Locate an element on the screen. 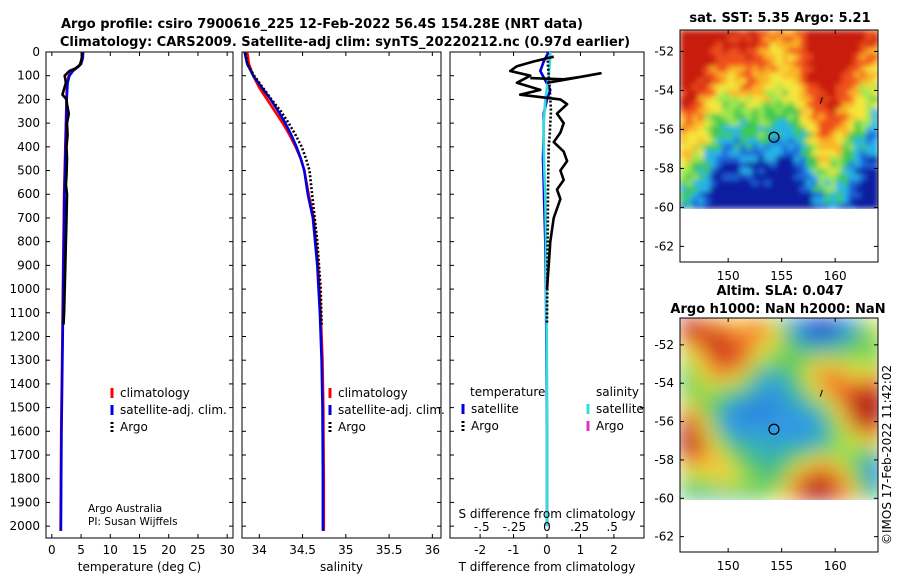 Image resolution: width=900 pixels, height=580 pixels. x-axis-label: salinity is located at coordinates (341, 567).